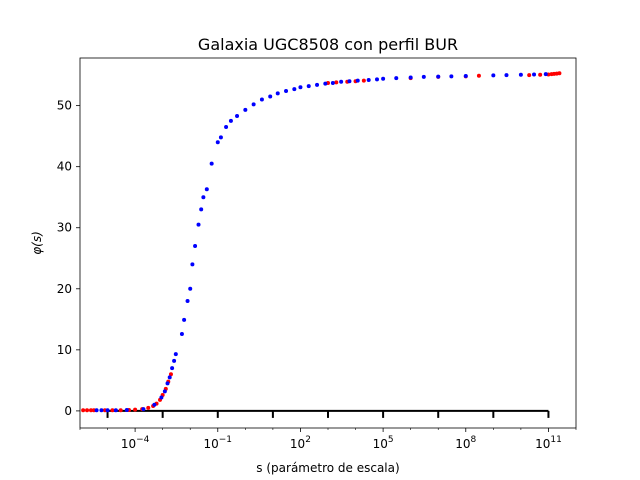 Image resolution: width=640 pixels, height=480 pixels. What do you see at coordinates (383, 443) in the screenshot?
I see `x-tick-label: 10⁵` at bounding box center [383, 443].